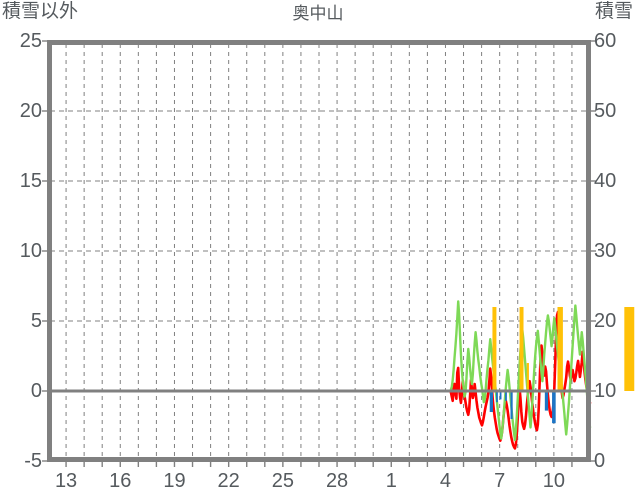 The image size is (636, 501). I want to click on y2-tick-label: 40, so click(605, 181).